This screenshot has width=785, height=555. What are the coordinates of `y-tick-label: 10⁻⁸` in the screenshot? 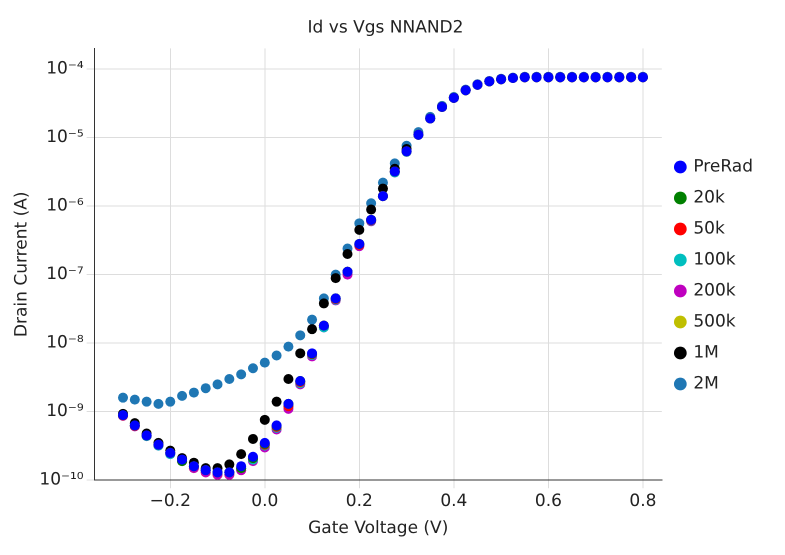 It's located at (65, 342).